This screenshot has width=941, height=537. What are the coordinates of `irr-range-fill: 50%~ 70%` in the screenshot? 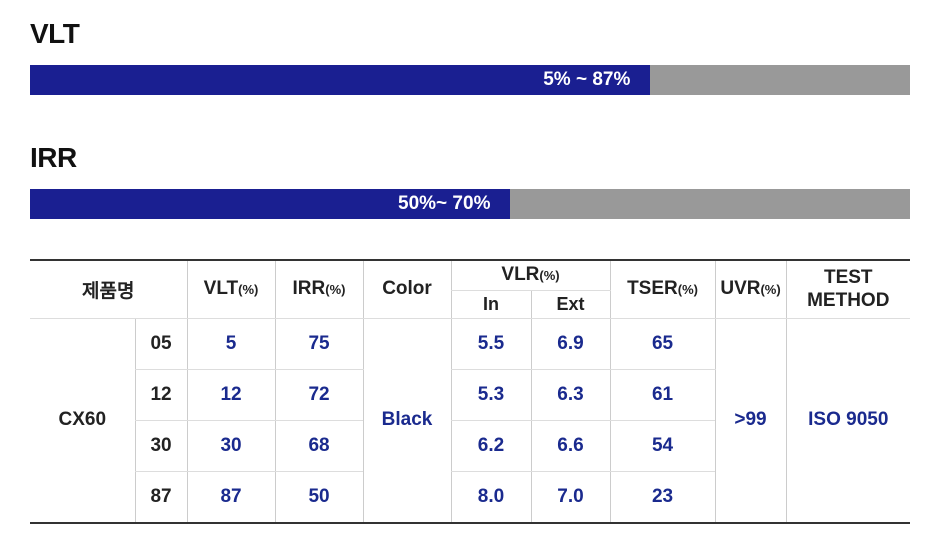 It's located at (270, 204).